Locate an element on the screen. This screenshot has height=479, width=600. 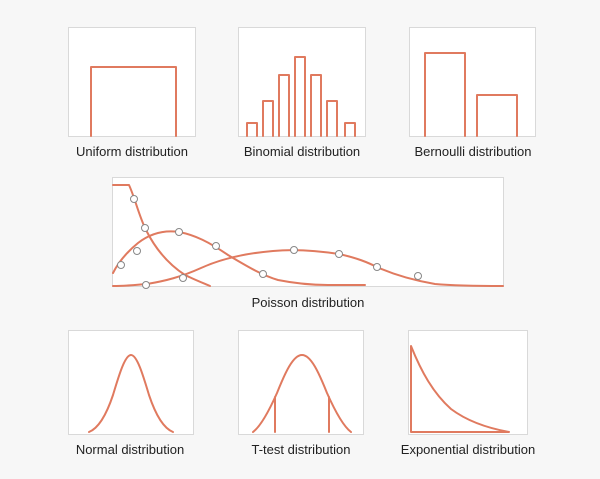
uniform-shape is located at coordinates (133, 101).